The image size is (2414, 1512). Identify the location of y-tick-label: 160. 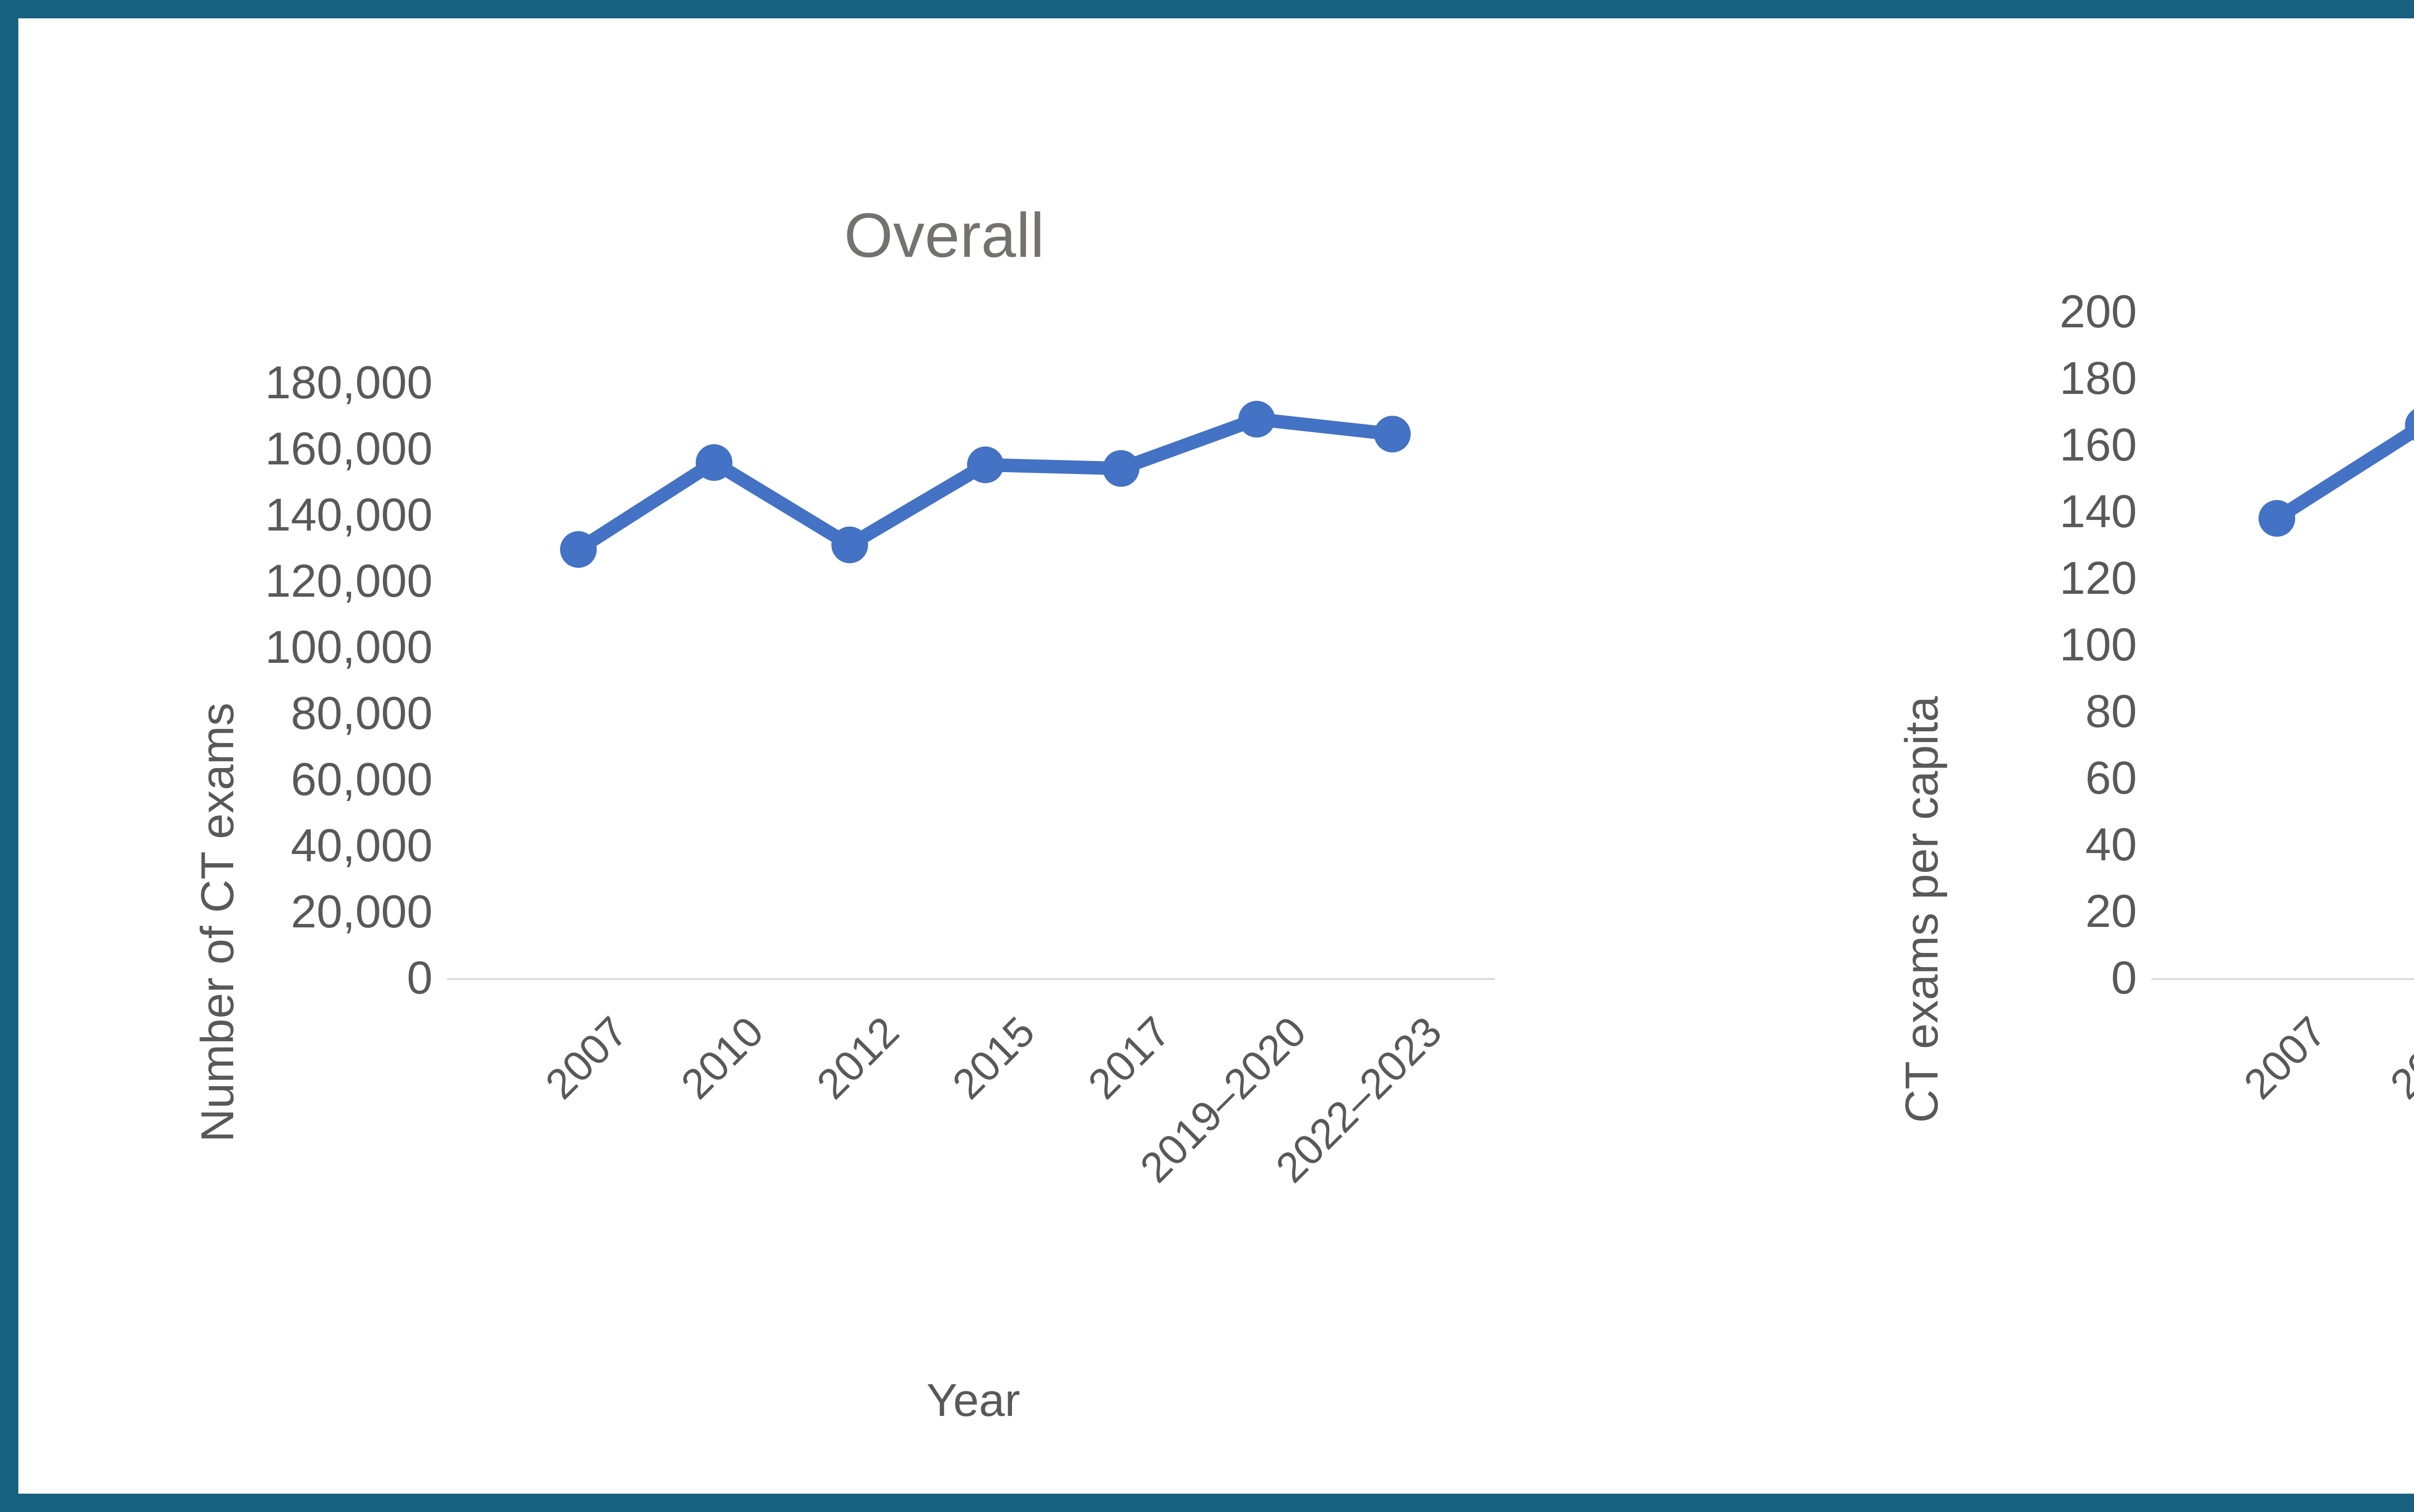
(2098, 445).